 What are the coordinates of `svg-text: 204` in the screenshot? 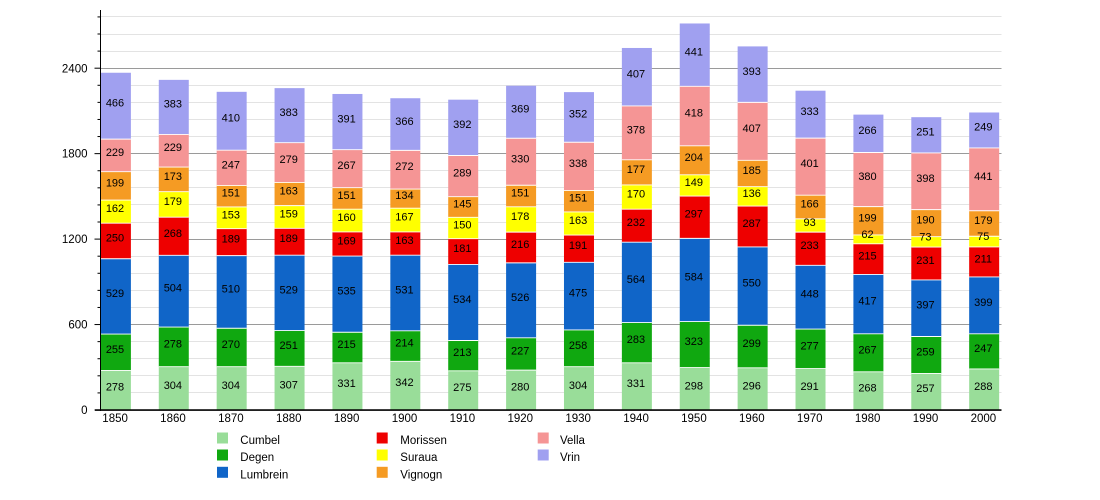 It's located at (694, 158).